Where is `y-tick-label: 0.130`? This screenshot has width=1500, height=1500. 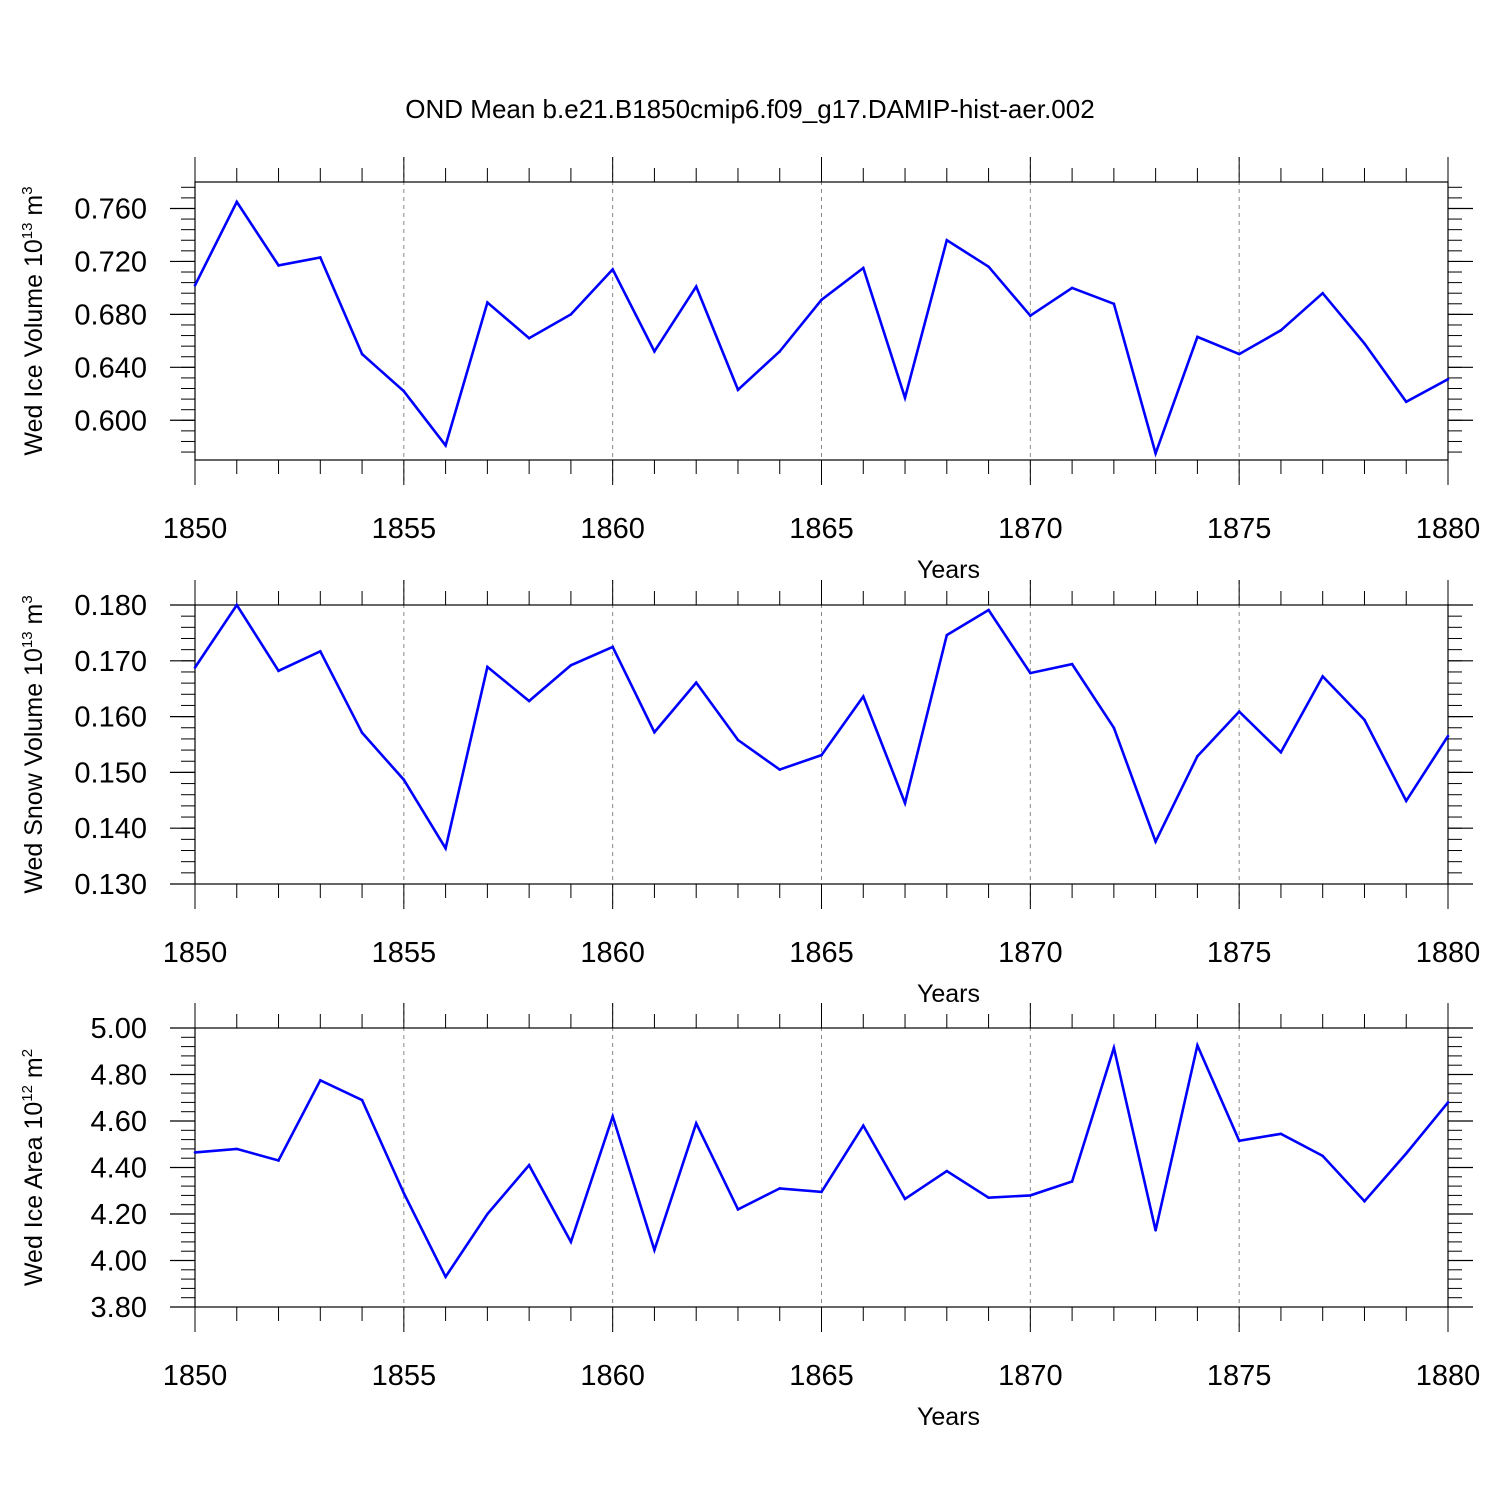 y-tick-label: 0.130 is located at coordinates (110, 885).